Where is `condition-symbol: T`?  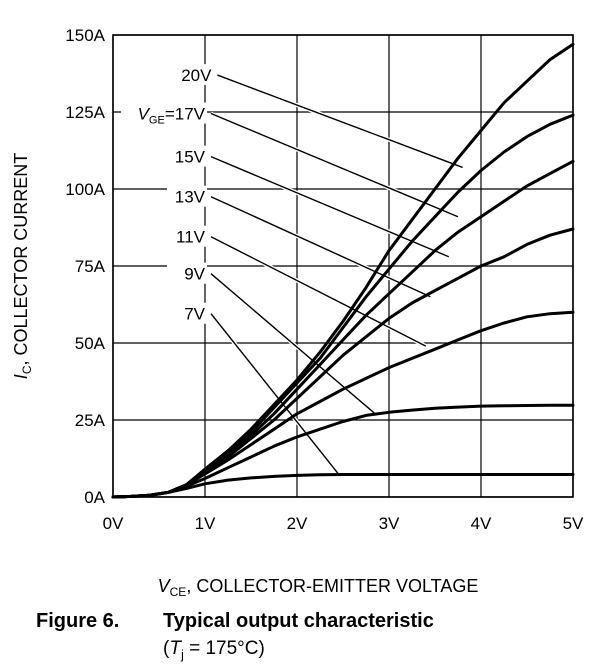 condition-symbol: T is located at coordinates (175, 648).